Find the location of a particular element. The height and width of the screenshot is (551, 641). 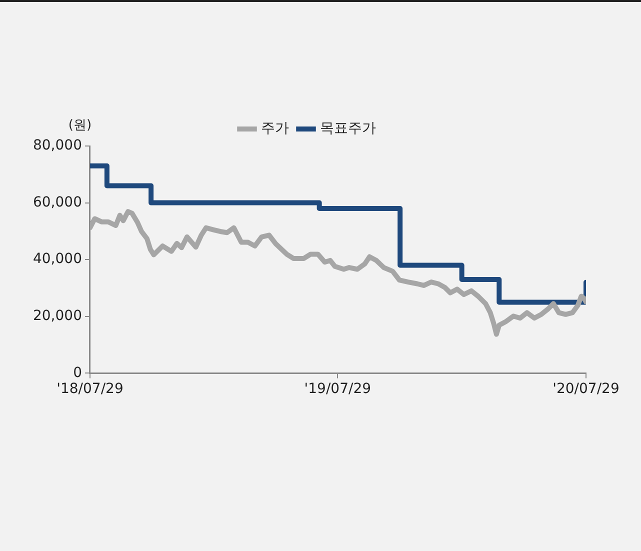

y-tick-label: 20,000 is located at coordinates (57, 316).